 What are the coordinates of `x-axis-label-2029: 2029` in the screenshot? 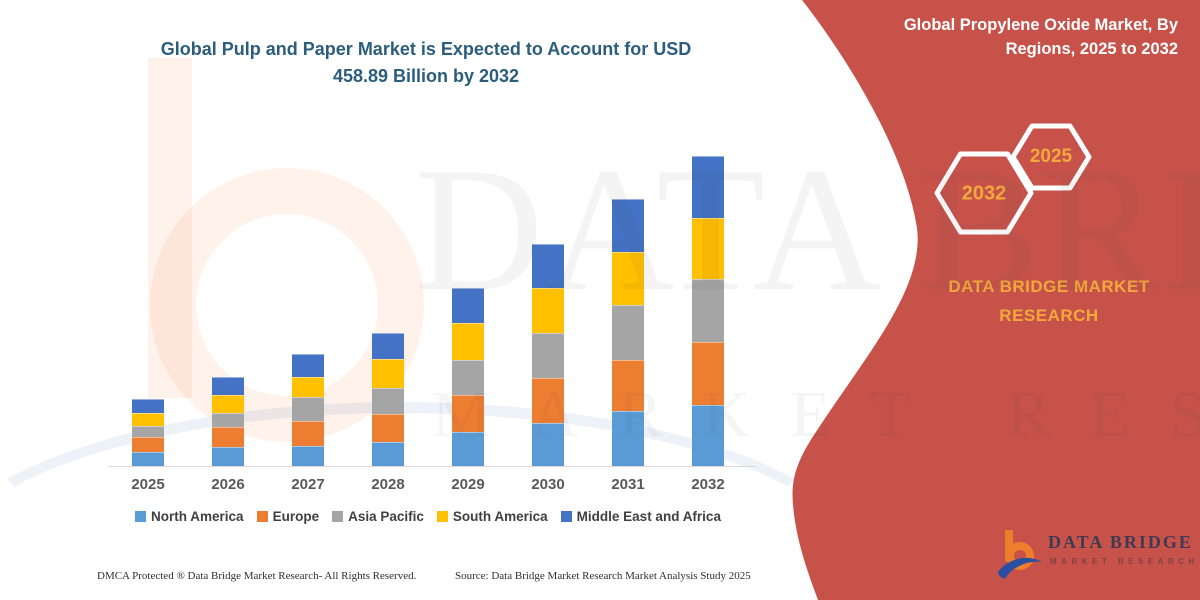 It's located at (468, 484).